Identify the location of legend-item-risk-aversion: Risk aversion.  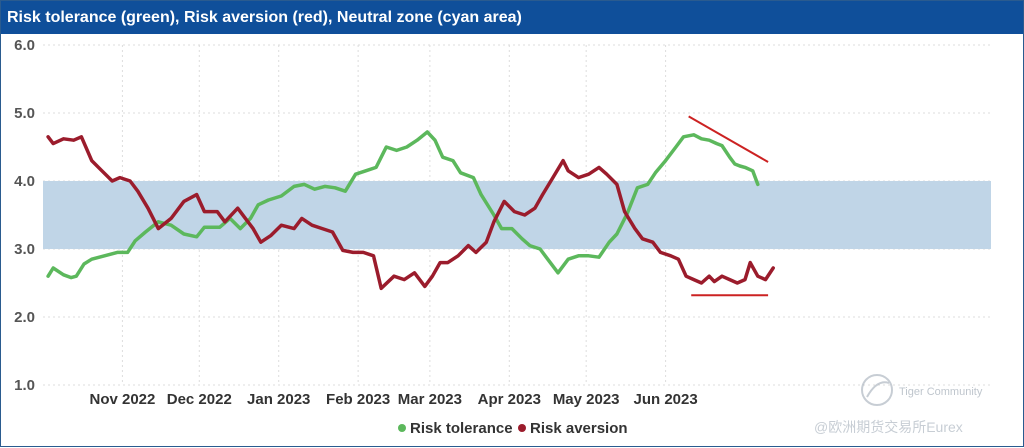
(573, 428).